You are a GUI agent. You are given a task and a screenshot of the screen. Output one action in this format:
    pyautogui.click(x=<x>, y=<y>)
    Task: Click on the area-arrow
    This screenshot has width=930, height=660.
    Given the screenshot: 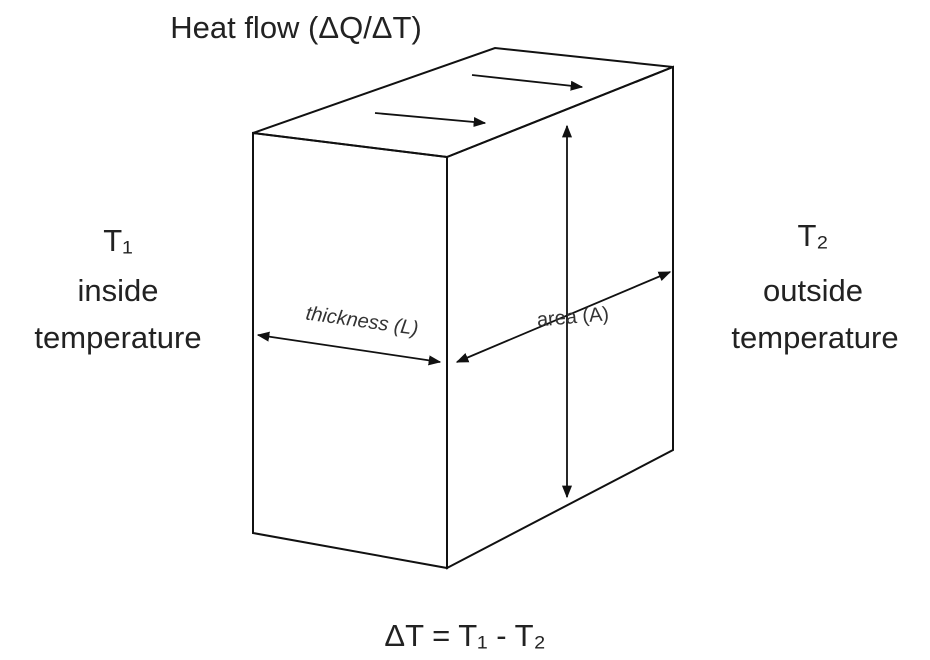 What is the action you would take?
    pyautogui.click(x=563, y=317)
    